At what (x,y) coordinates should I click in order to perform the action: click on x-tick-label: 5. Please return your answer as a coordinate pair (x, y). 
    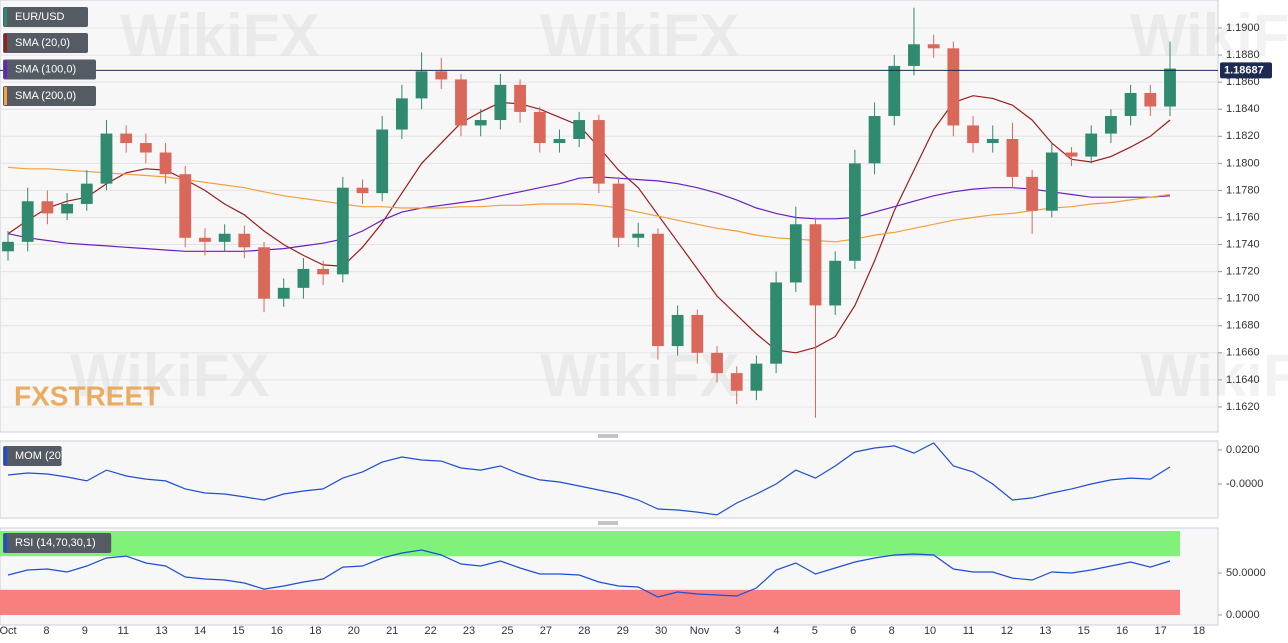
    Looking at the image, I should click on (815, 631).